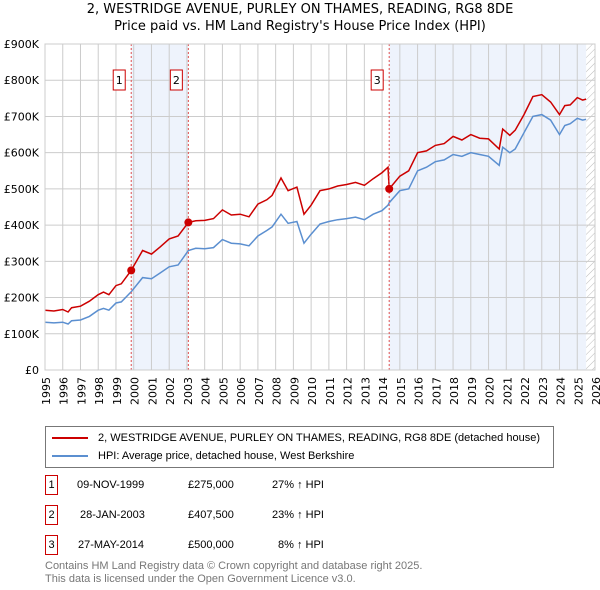  What do you see at coordinates (298, 515) in the screenshot?
I see `sale-hpi: 23% ↑ HPI` at bounding box center [298, 515].